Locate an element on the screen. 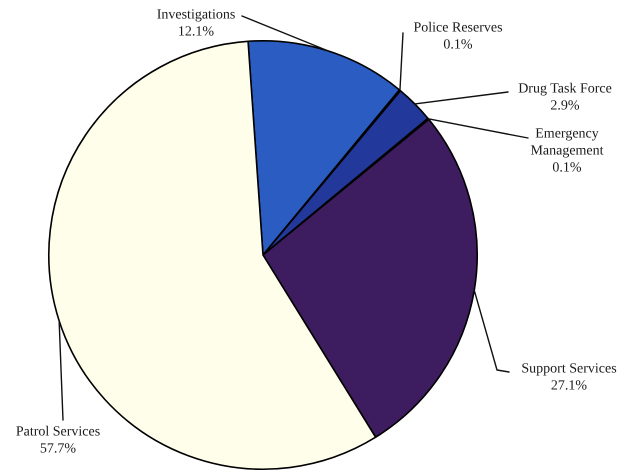  data-label: 2.9% is located at coordinates (565, 106).